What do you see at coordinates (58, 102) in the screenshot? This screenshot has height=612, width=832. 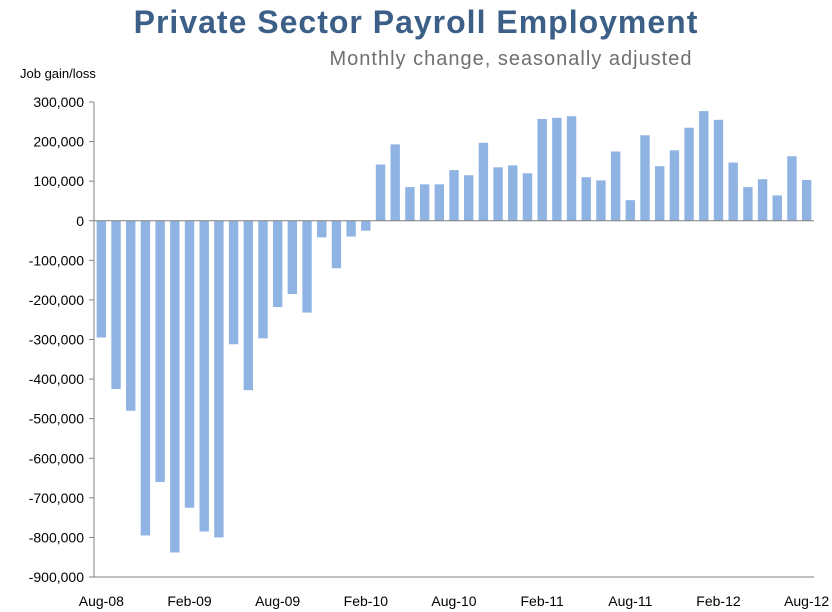 I see `y-tick-label: 300,000` at bounding box center [58, 102].